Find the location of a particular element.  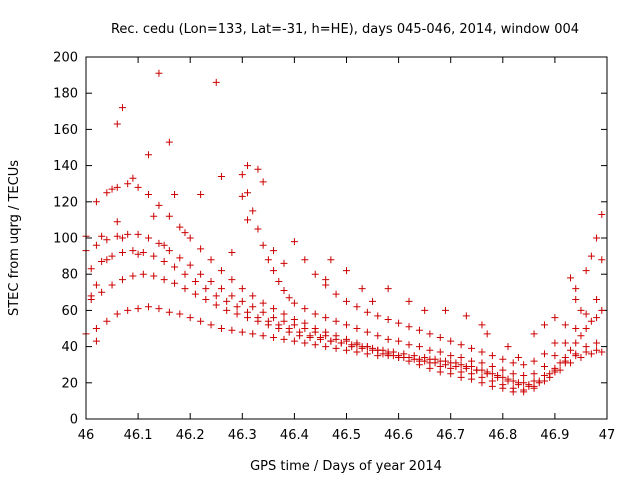

x-axis-label: GPS time / Days of year 2014 is located at coordinates (346, 466).